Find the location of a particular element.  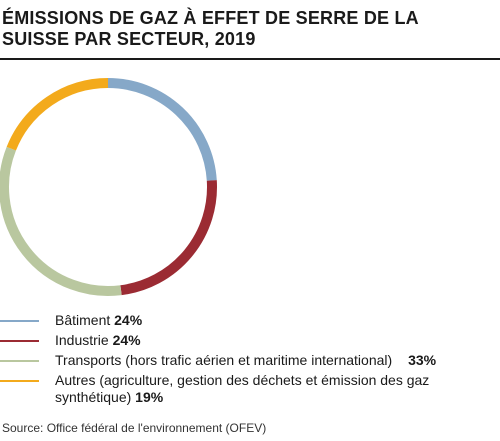

donut-slice-transports is located at coordinates (61, 221).